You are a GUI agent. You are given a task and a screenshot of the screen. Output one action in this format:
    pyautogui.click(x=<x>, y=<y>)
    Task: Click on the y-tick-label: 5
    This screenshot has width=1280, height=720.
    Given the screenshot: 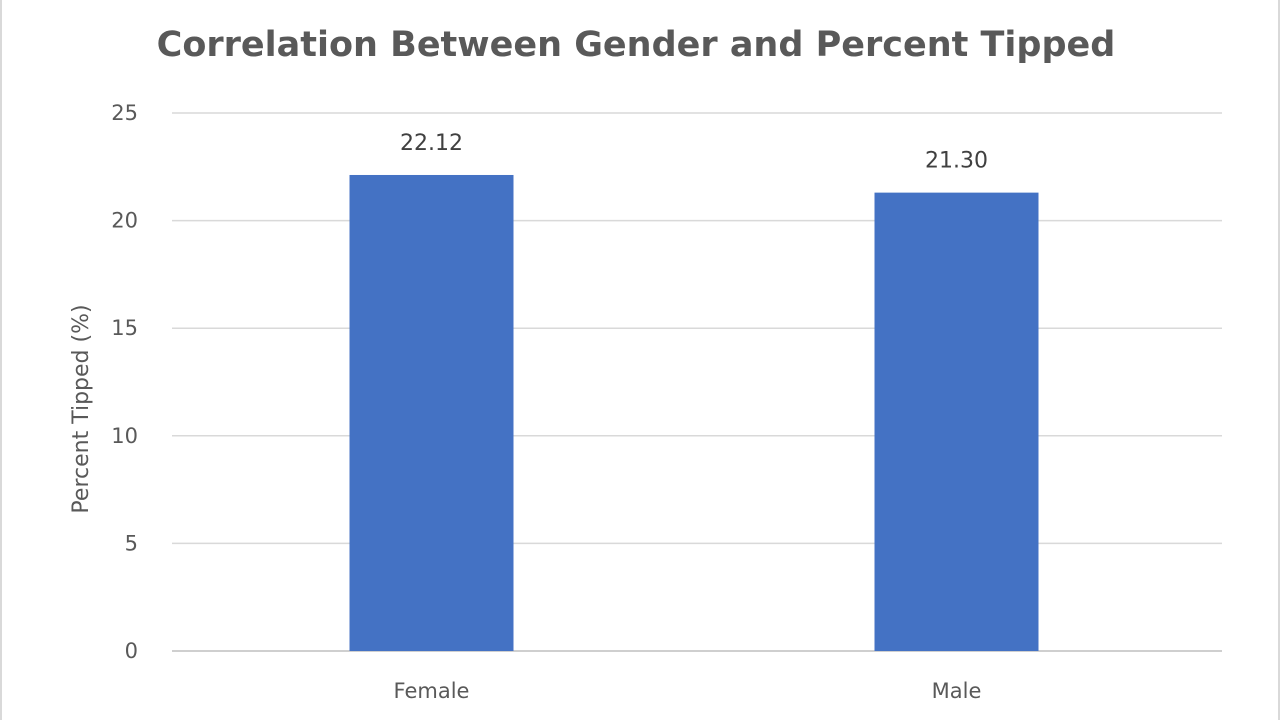 What is the action you would take?
    pyautogui.click(x=131, y=543)
    